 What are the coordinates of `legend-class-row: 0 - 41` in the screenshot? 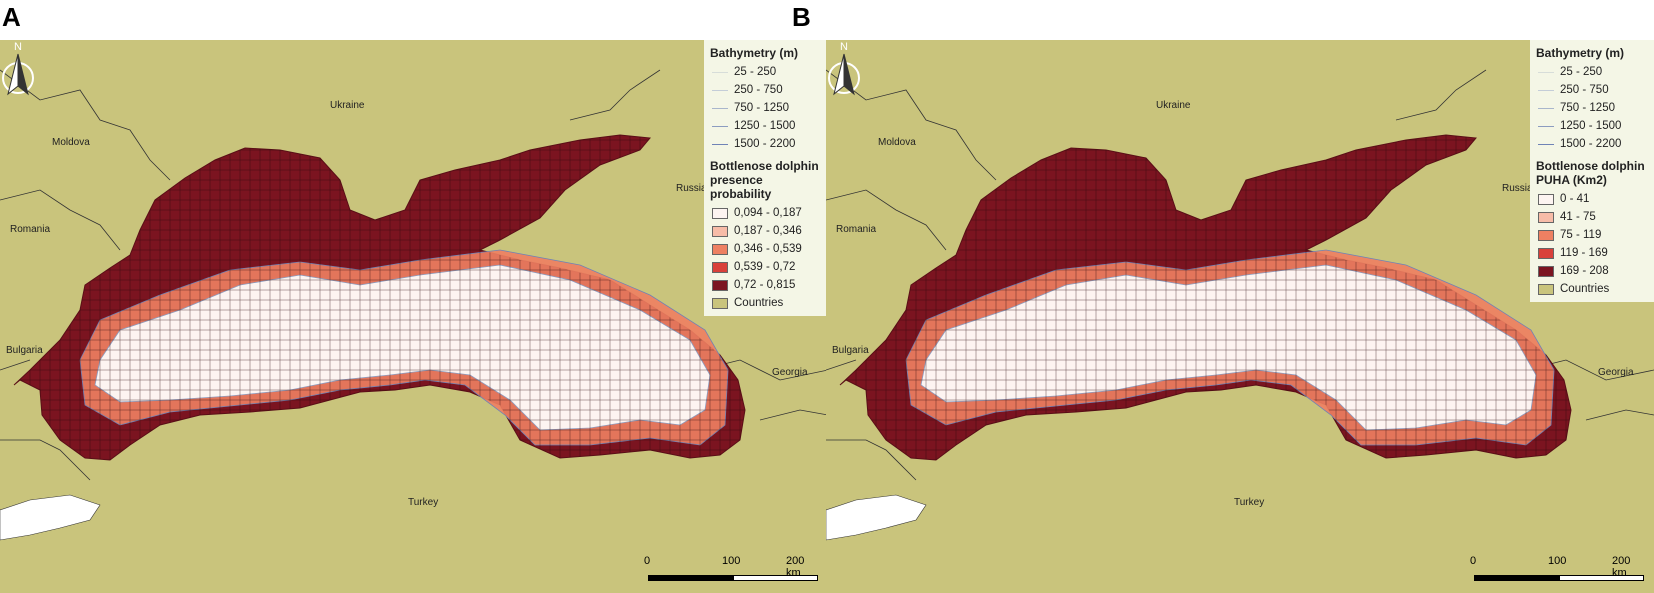 It's located at (1593, 199).